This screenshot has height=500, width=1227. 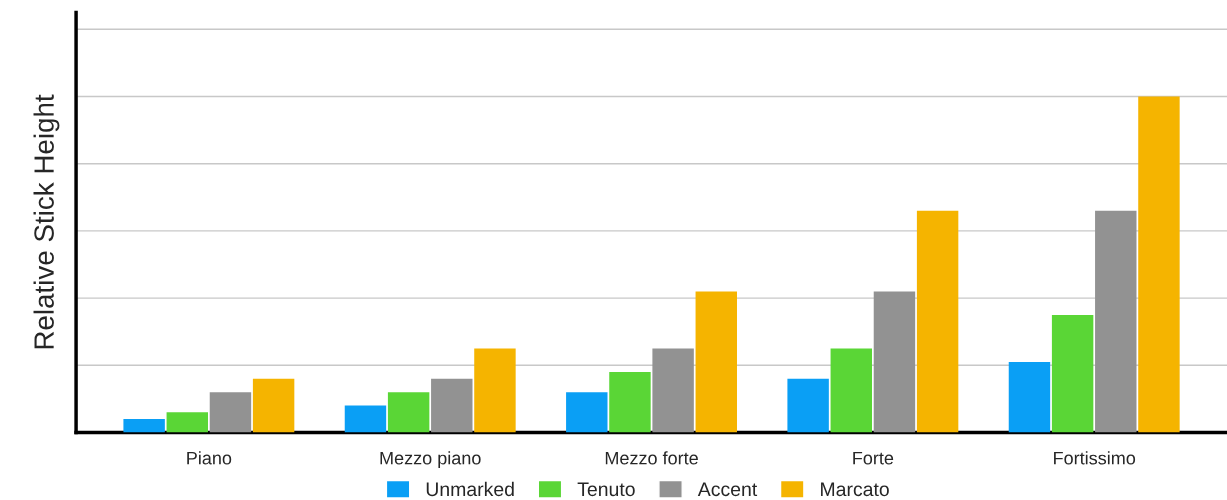 What do you see at coordinates (209, 458) in the screenshot?
I see `x-tick-label: Piano` at bounding box center [209, 458].